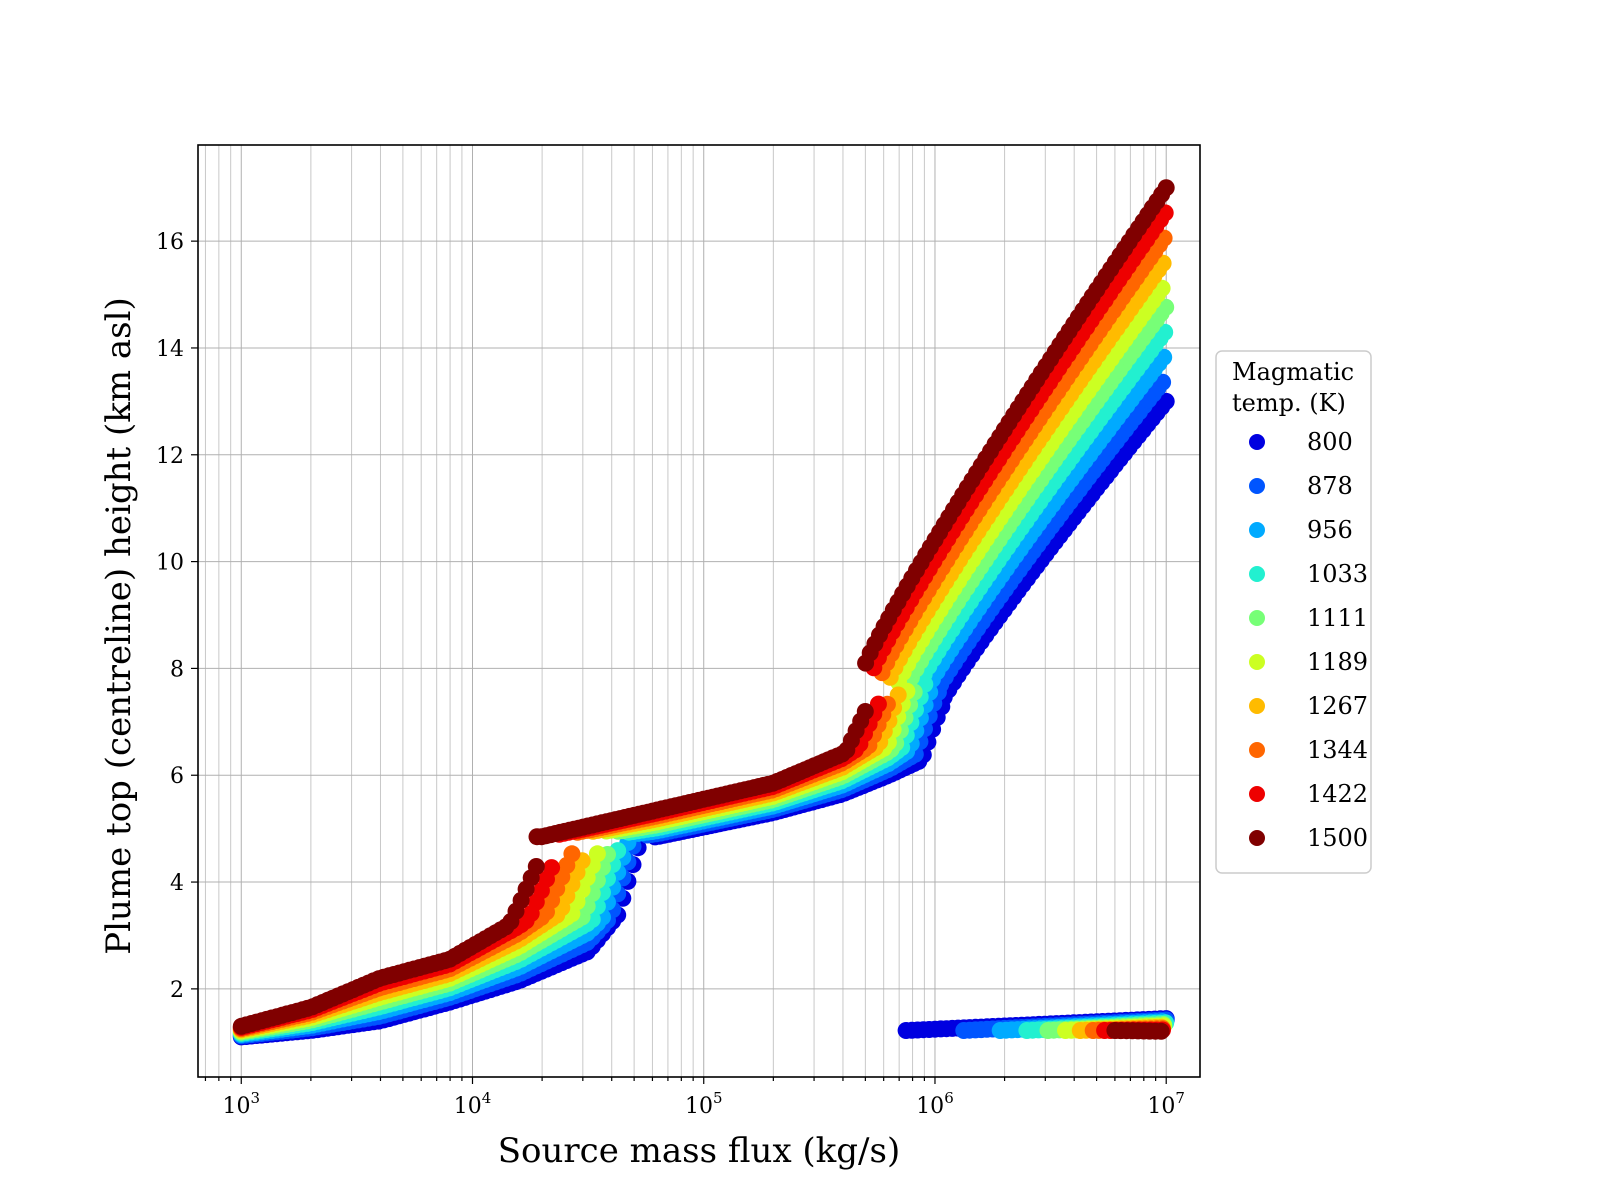 The image size is (1600, 1200). Describe the element at coordinates (177, 883) in the screenshot. I see `y-tick-label: 4` at that location.